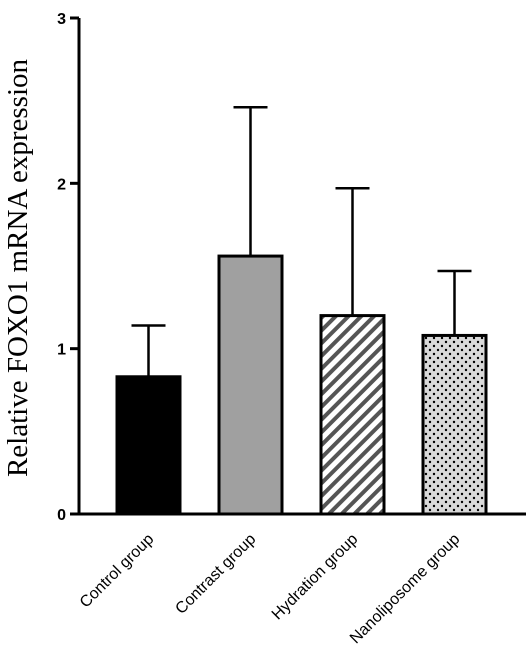  I want to click on x-category-label: Hydration group, so click(315, 577).